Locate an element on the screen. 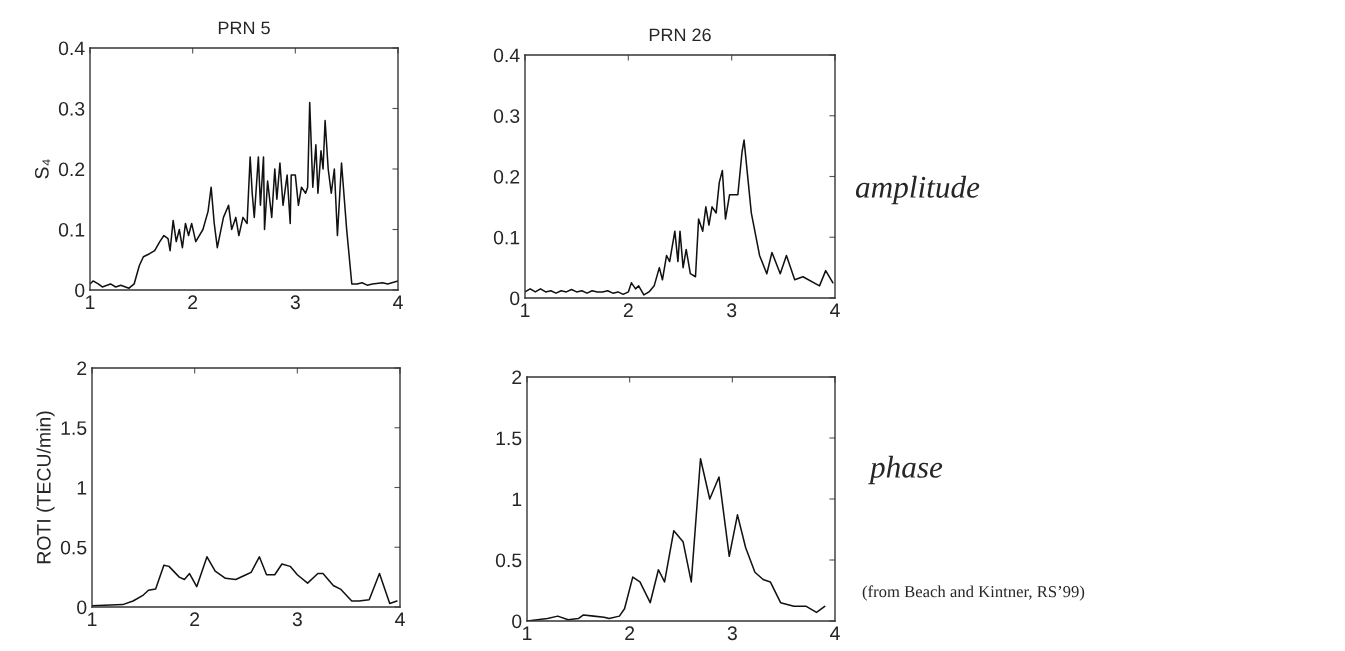 This screenshot has height=651, width=1345. chart-title: PRN 5 is located at coordinates (244, 28).